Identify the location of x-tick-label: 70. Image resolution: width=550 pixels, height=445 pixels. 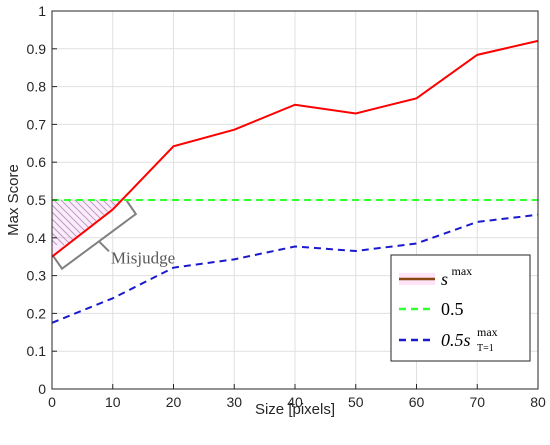
(477, 402).